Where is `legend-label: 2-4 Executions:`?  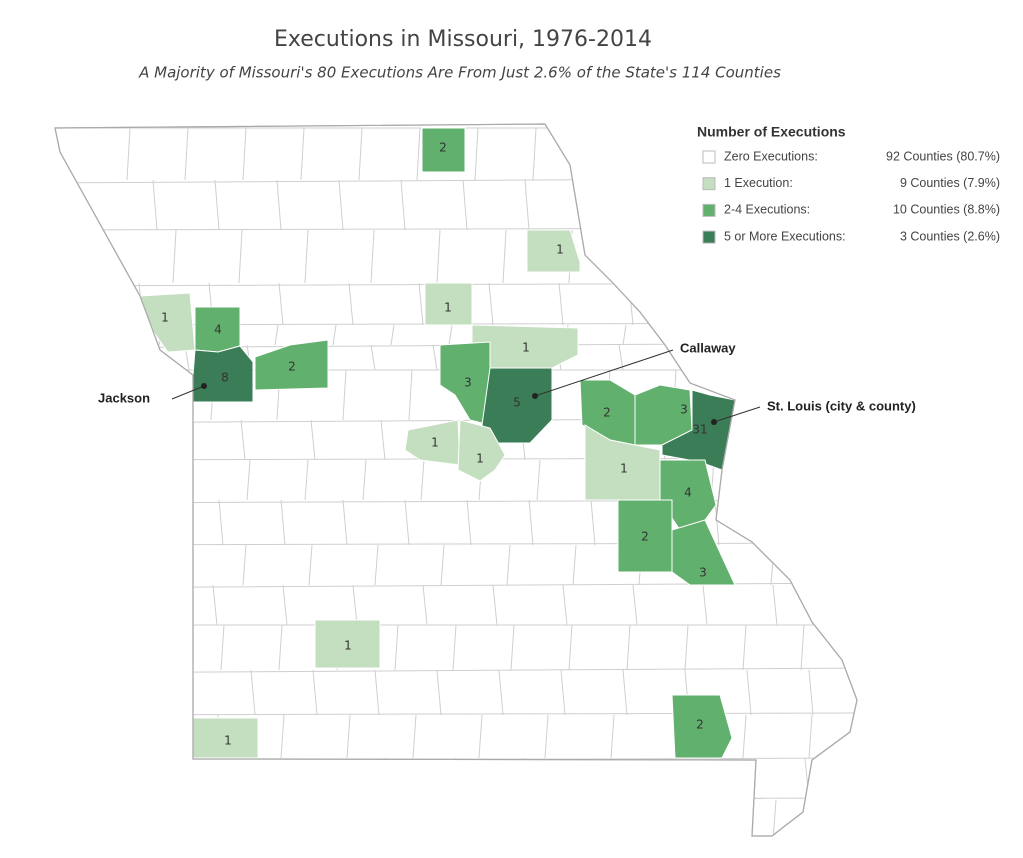 legend-label: 2-4 Executions: is located at coordinates (767, 210).